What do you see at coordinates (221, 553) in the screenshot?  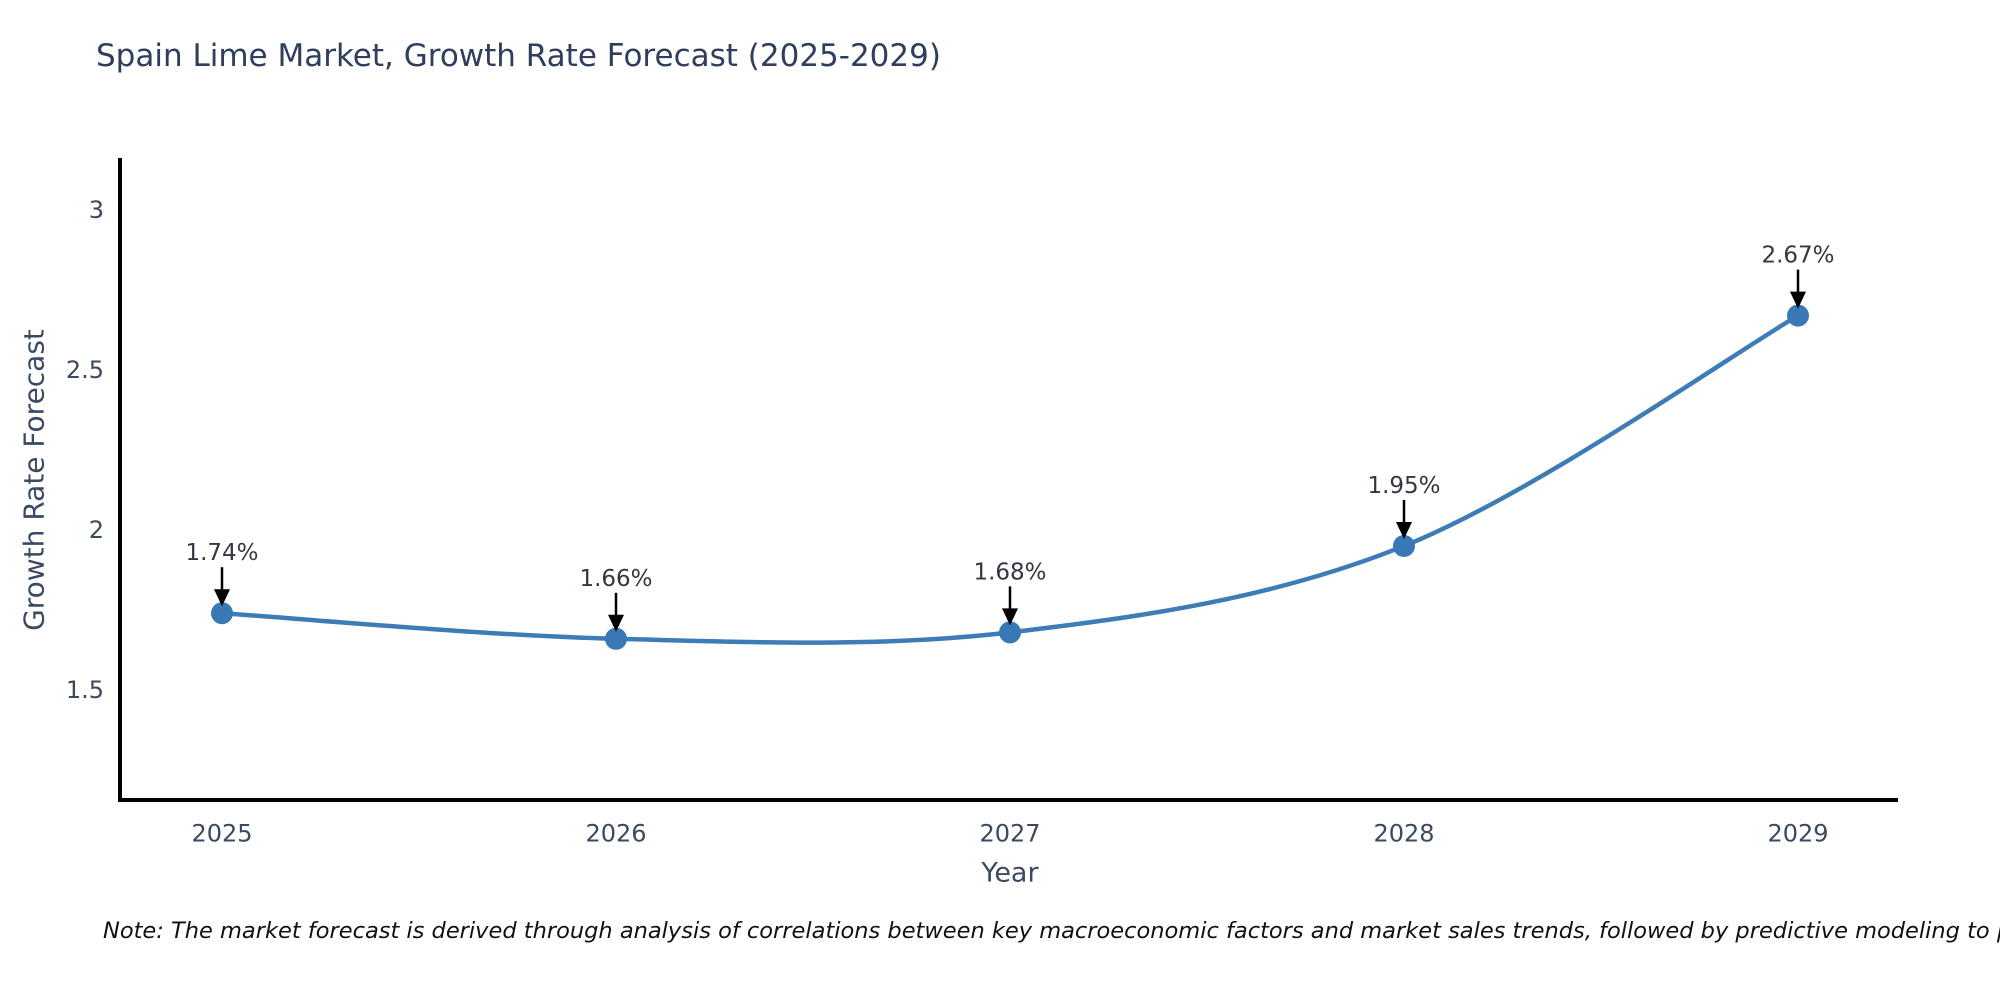 I see `data-point-value-label: 1.74%` at bounding box center [221, 553].